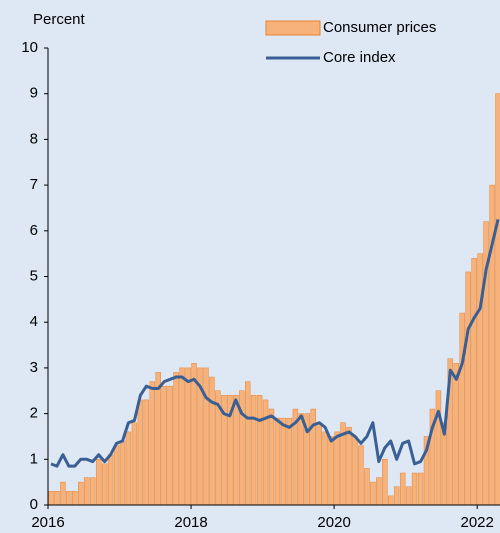 This screenshot has width=500, height=533. What do you see at coordinates (190, 522) in the screenshot?
I see `x-tick-label: 2018` at bounding box center [190, 522].